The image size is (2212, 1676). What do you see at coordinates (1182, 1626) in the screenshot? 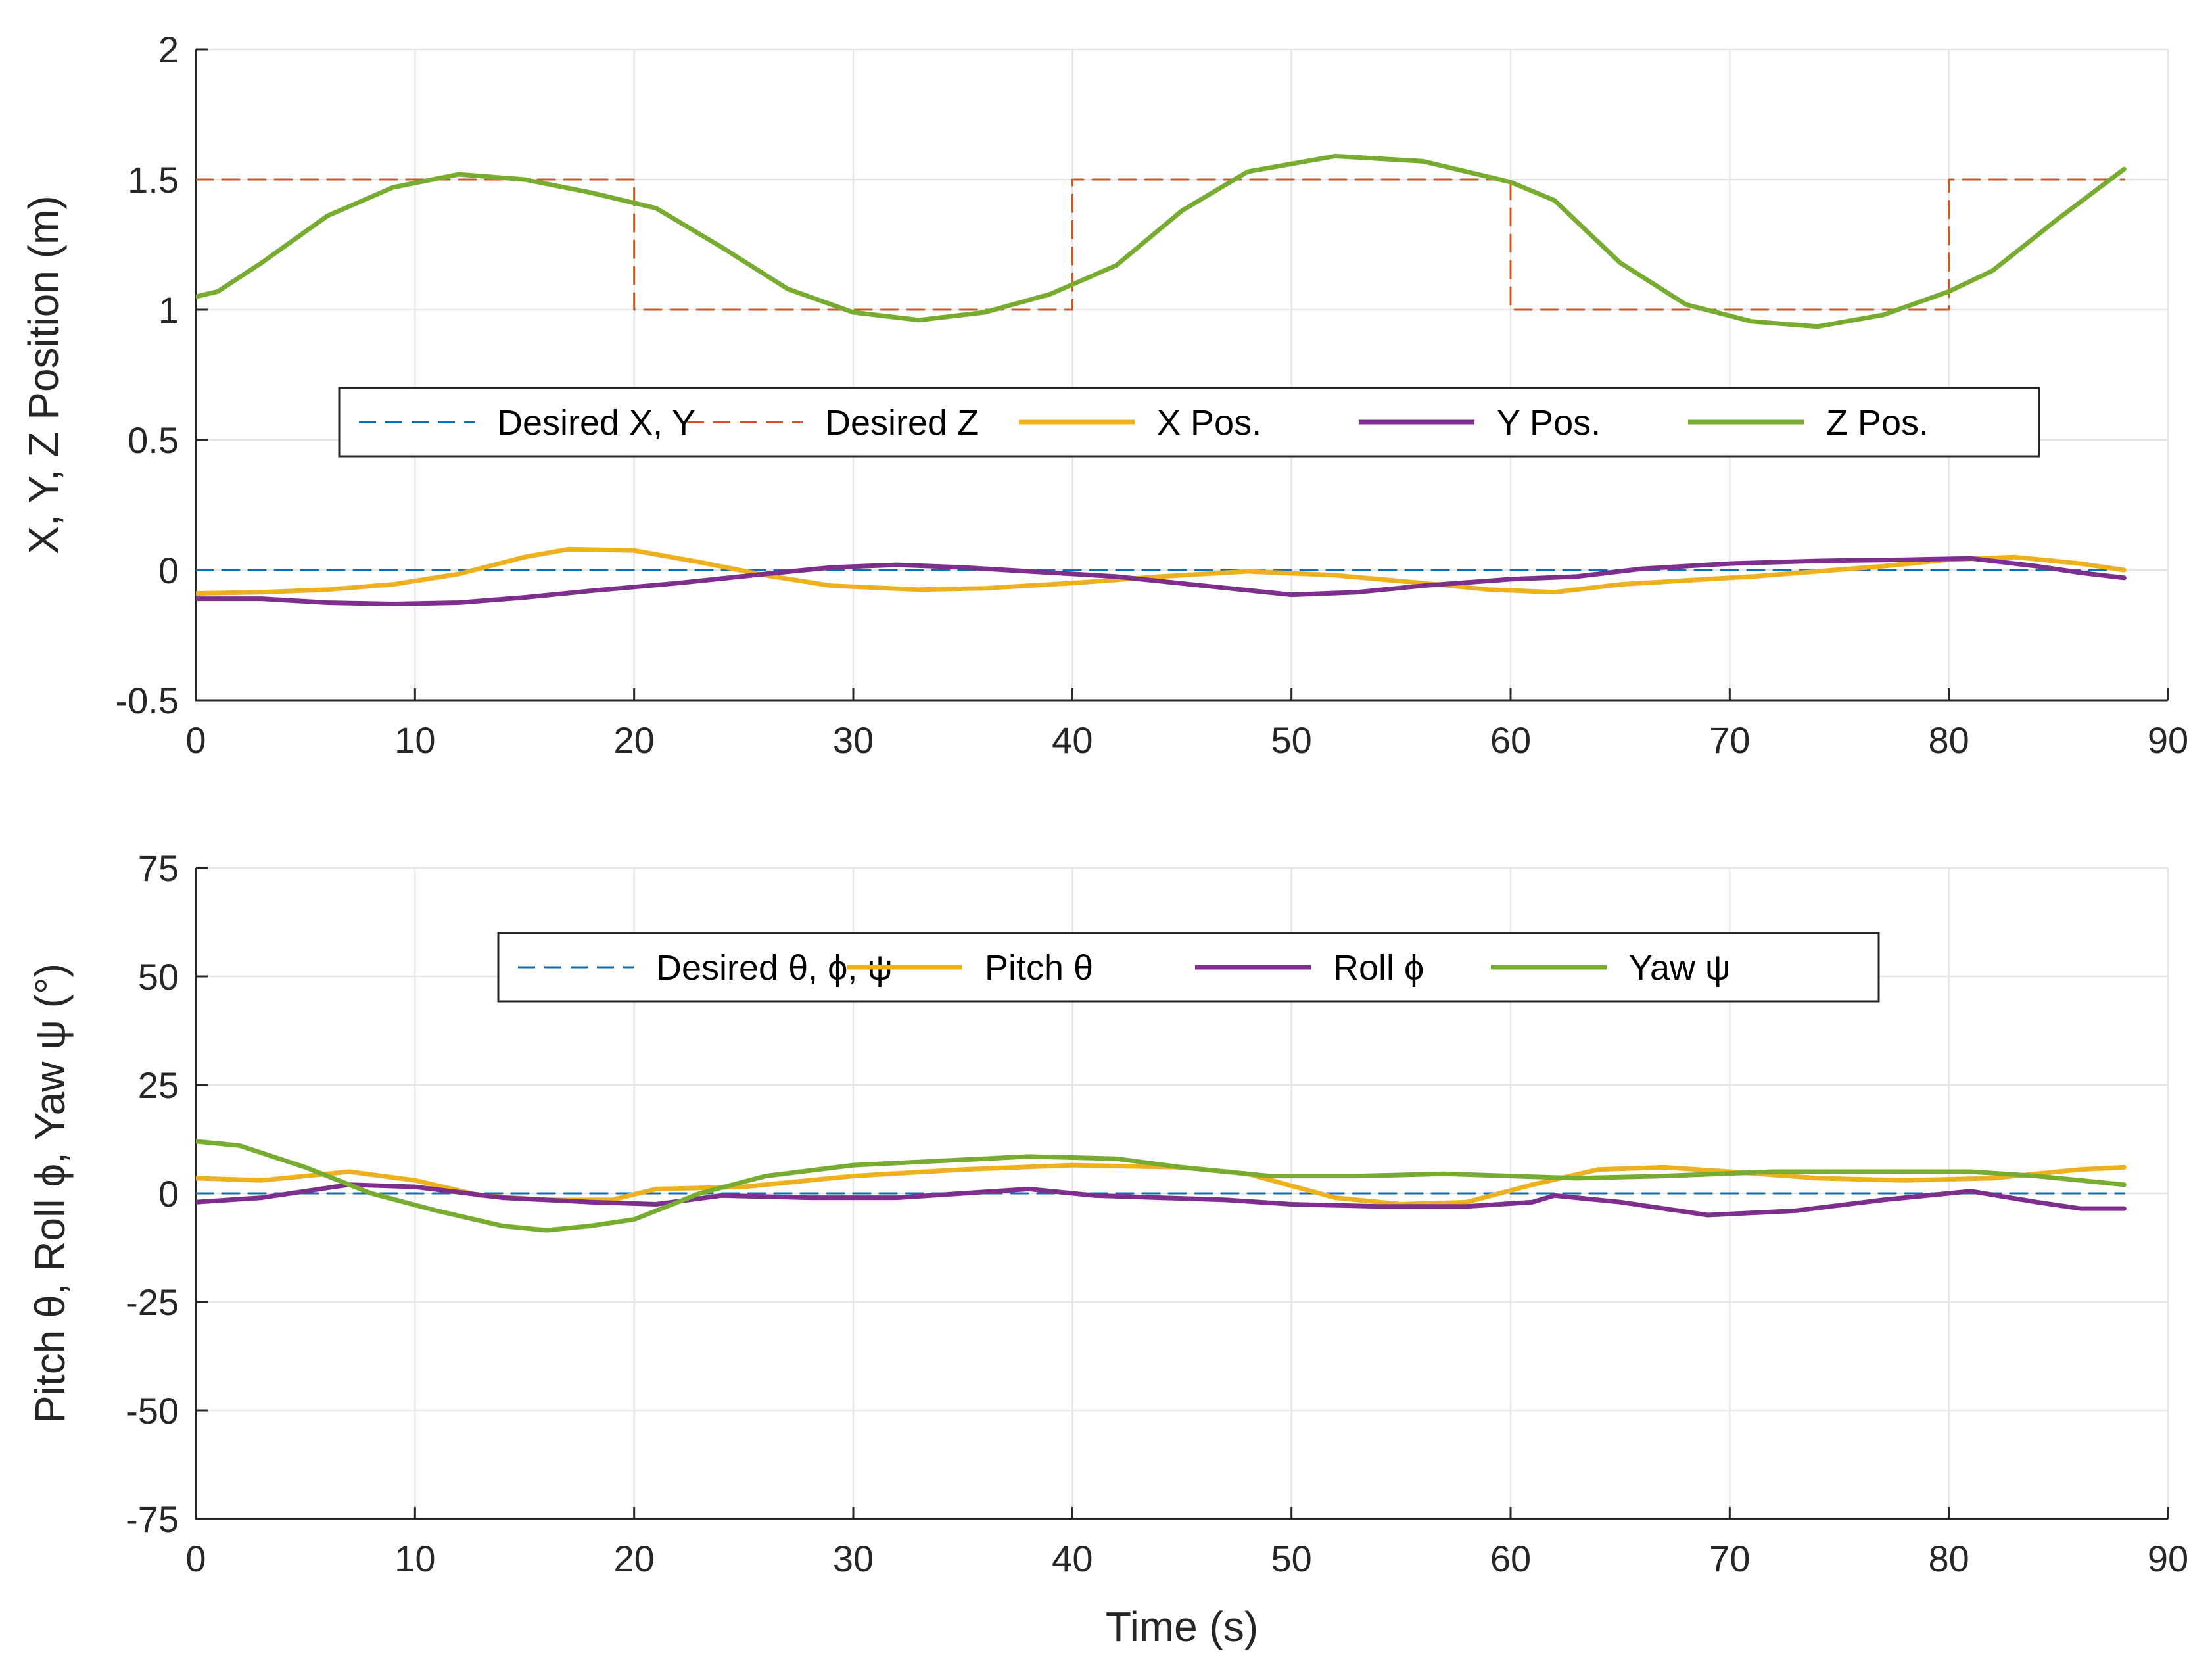
I see `x-axis-label: Time (s)` at bounding box center [1182, 1626].